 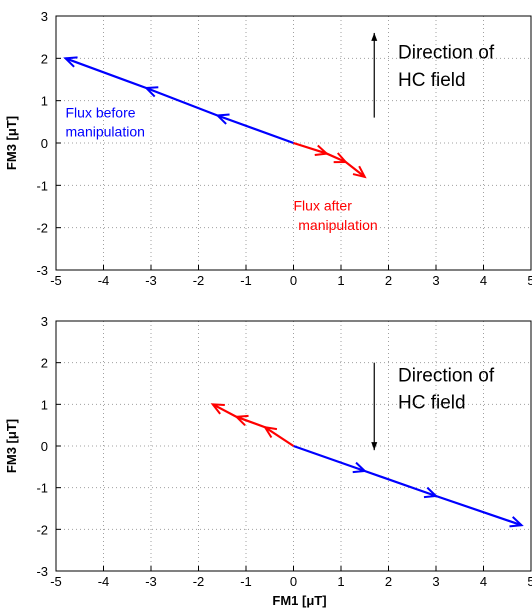 I want to click on x-axis-label: FM1 [μT], so click(x=299, y=600).